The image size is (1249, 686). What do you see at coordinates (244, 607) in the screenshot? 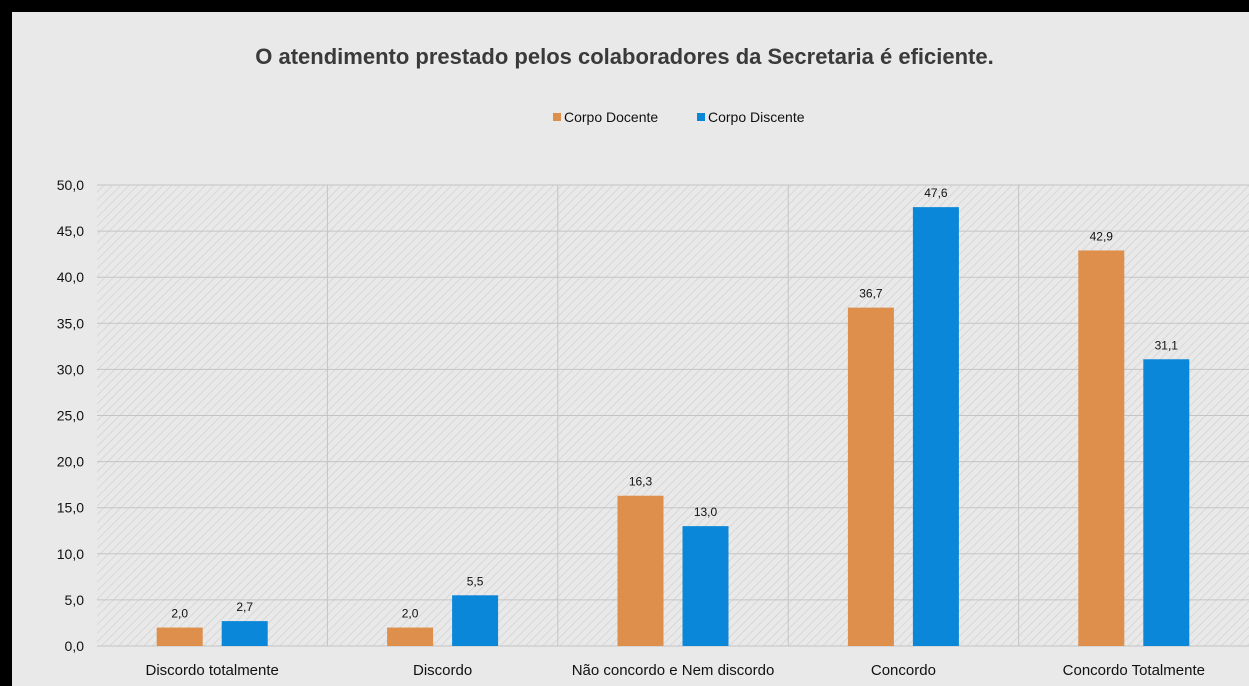
I see `data-label: 2,7` at bounding box center [244, 607].